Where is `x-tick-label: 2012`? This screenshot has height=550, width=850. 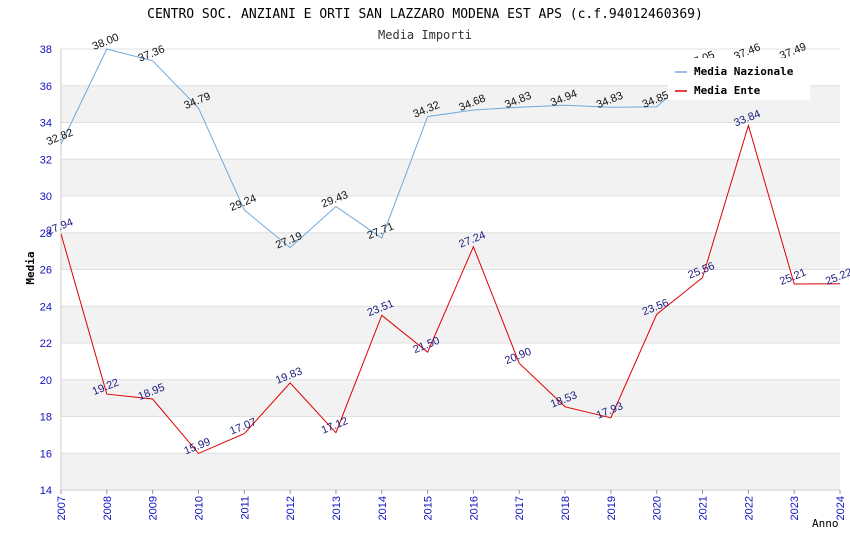 x-tick-label: 2012 is located at coordinates (291, 508).